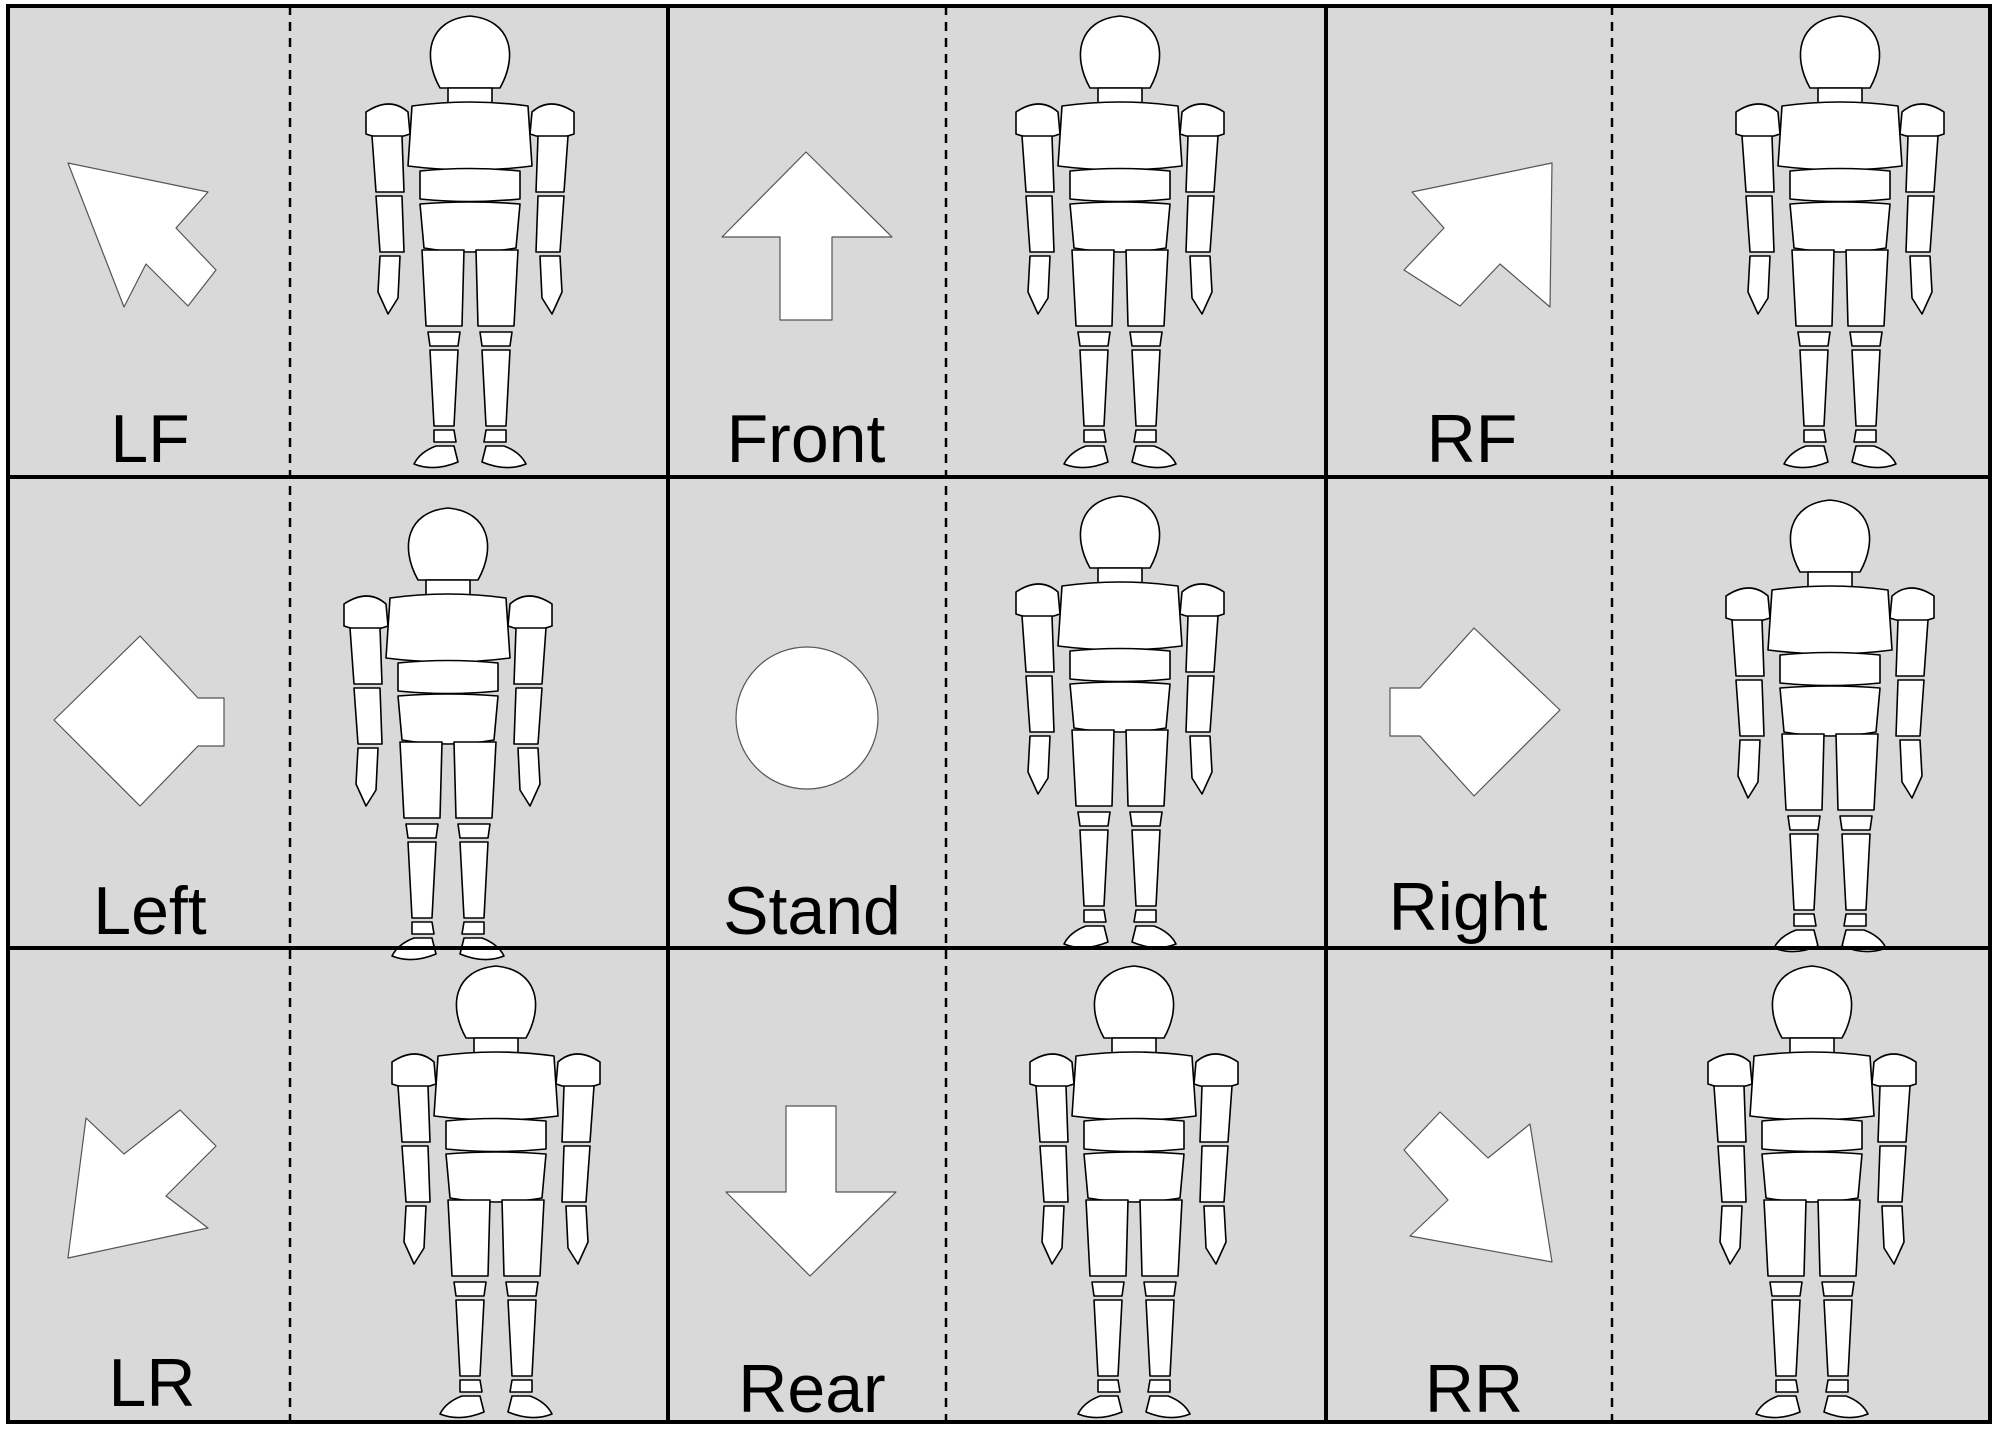  Describe the element at coordinates (974, 722) in the screenshot. I see `cell-stand: Stand` at that location.